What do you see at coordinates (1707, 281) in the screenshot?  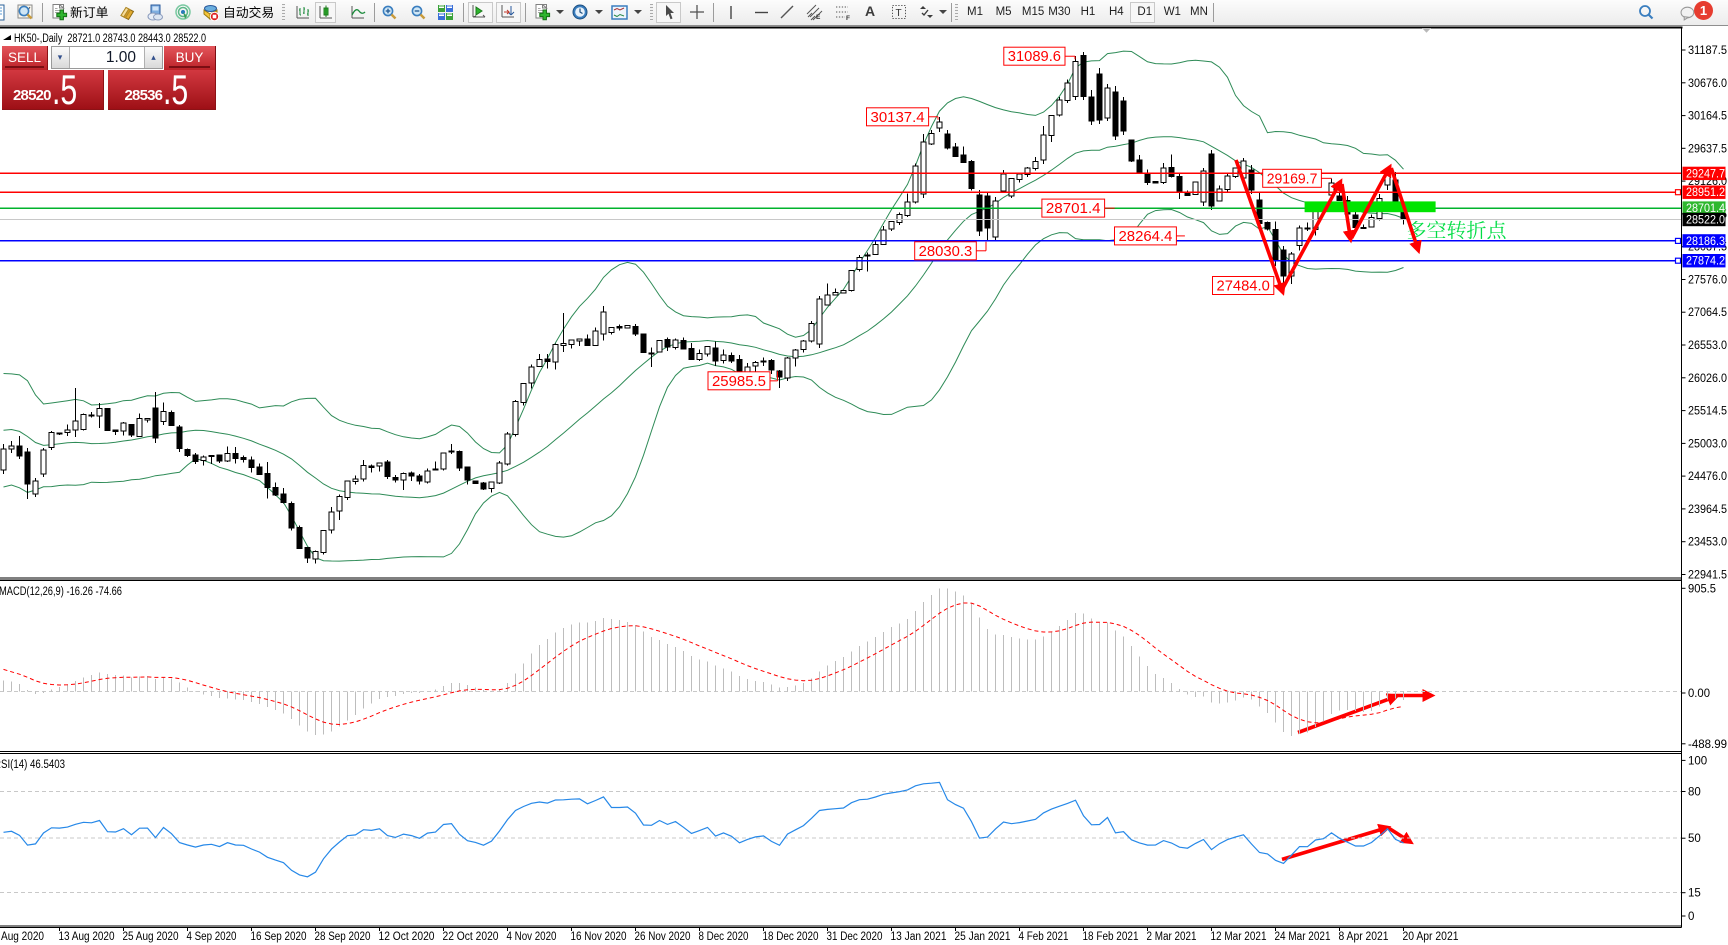 I see `svg-text: 27576.0` at bounding box center [1707, 281].